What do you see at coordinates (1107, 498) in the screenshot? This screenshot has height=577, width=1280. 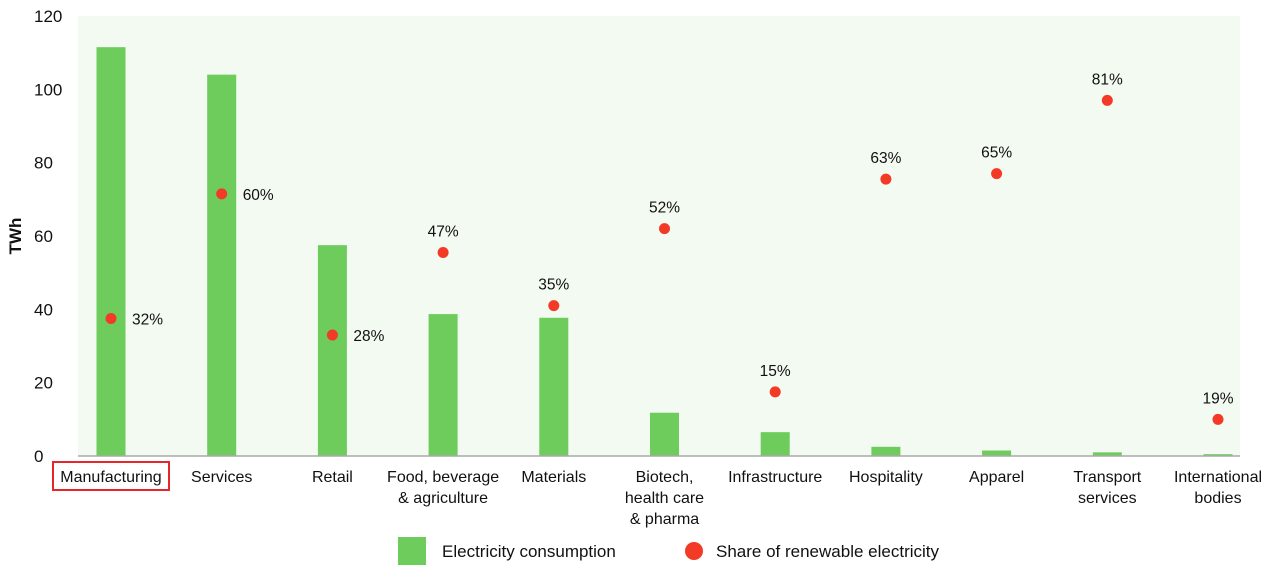 I see `x-category-label-line: services` at bounding box center [1107, 498].